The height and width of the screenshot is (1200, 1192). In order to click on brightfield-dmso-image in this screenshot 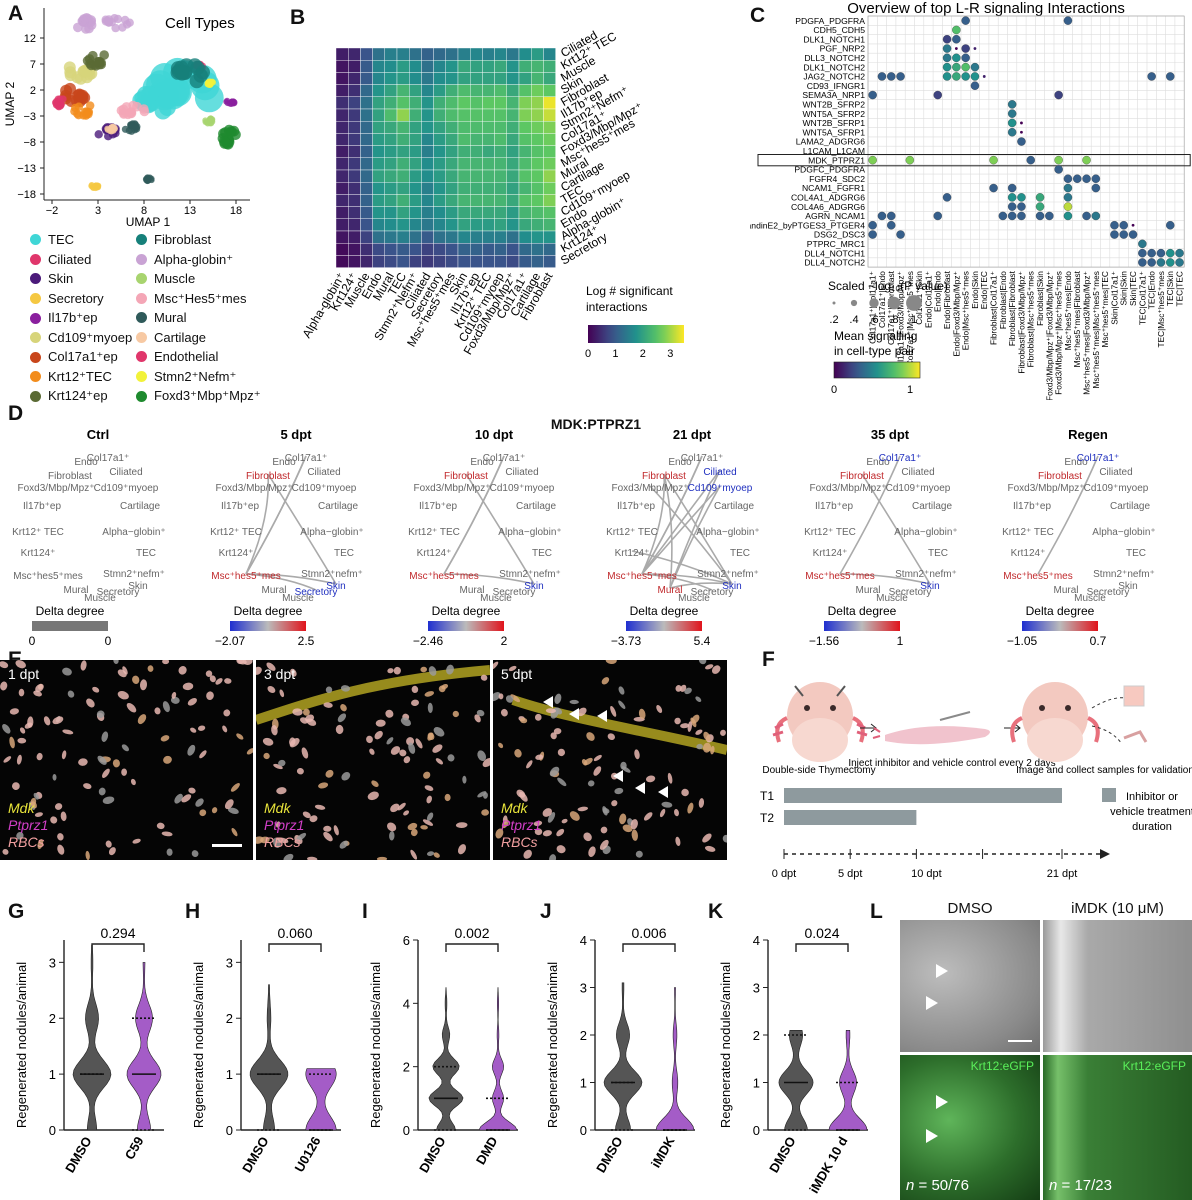, I will do `click(970, 986)`.